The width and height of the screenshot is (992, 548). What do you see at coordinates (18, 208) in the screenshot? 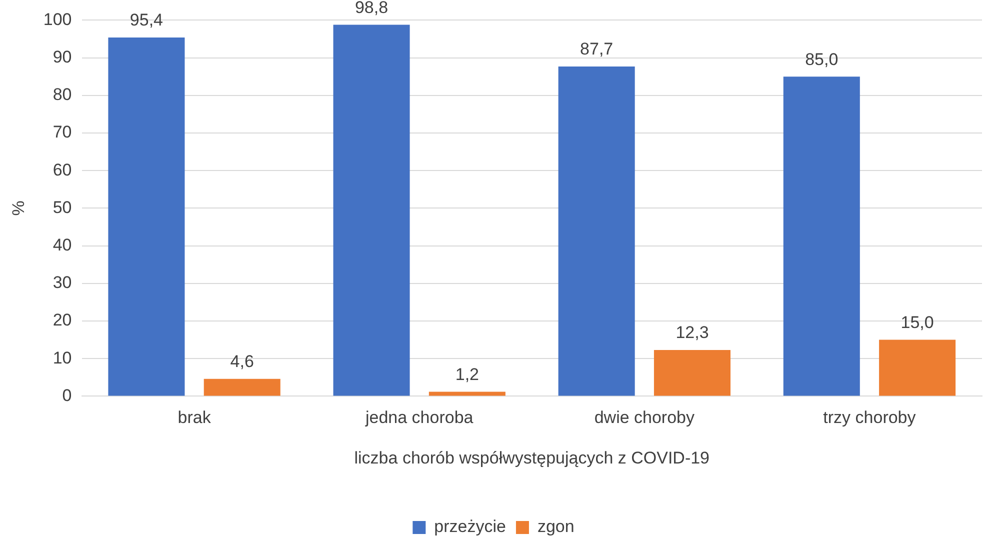
I see `y-axis-title: %` at bounding box center [18, 208].